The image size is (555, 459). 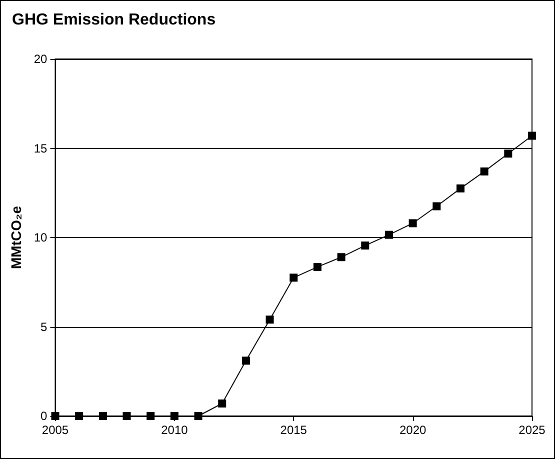 What do you see at coordinates (412, 430) in the screenshot?
I see `x-tick-label: 2020` at bounding box center [412, 430].